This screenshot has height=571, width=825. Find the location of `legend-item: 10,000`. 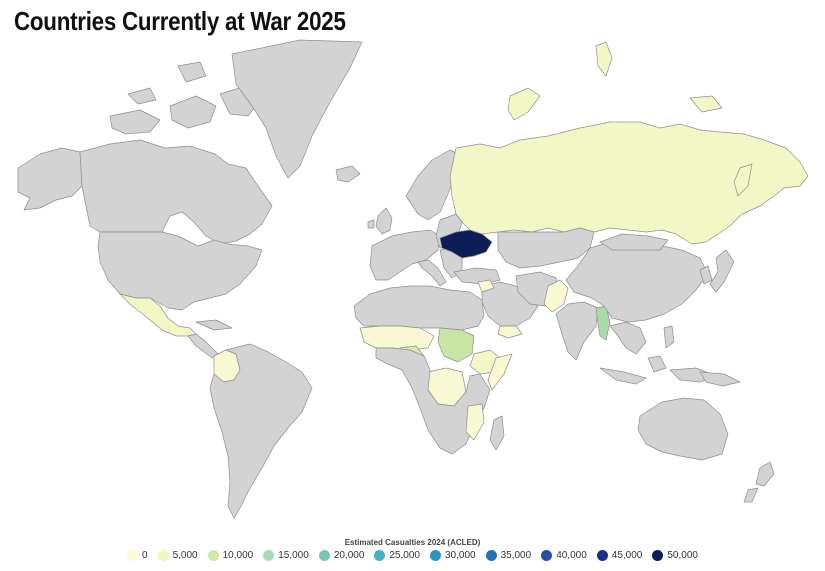

legend-item: 10,000 is located at coordinates (230, 555).